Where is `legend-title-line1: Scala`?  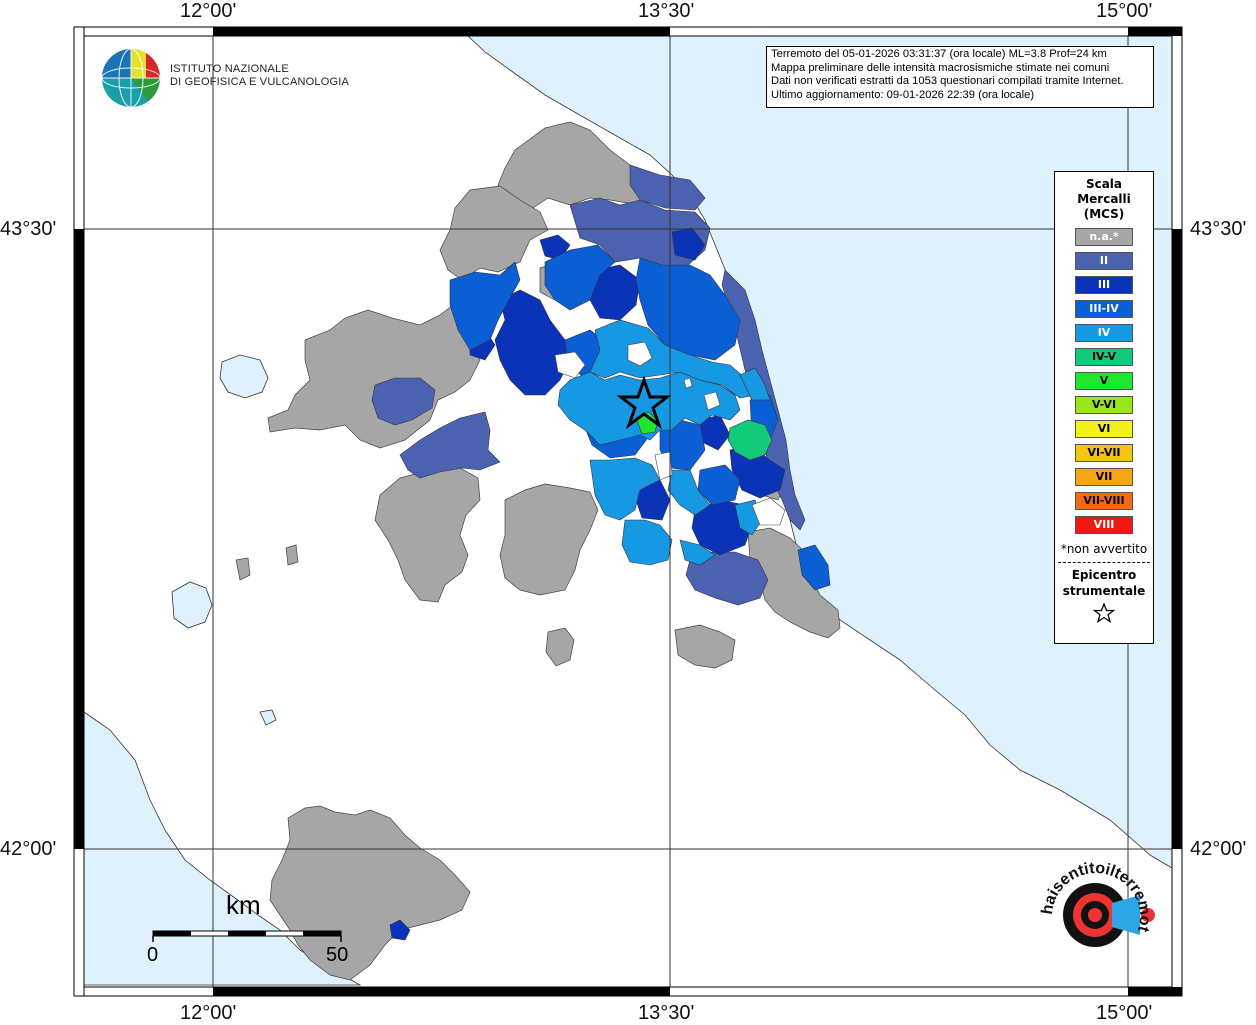
legend-title-line1: Scala is located at coordinates (1104, 184).